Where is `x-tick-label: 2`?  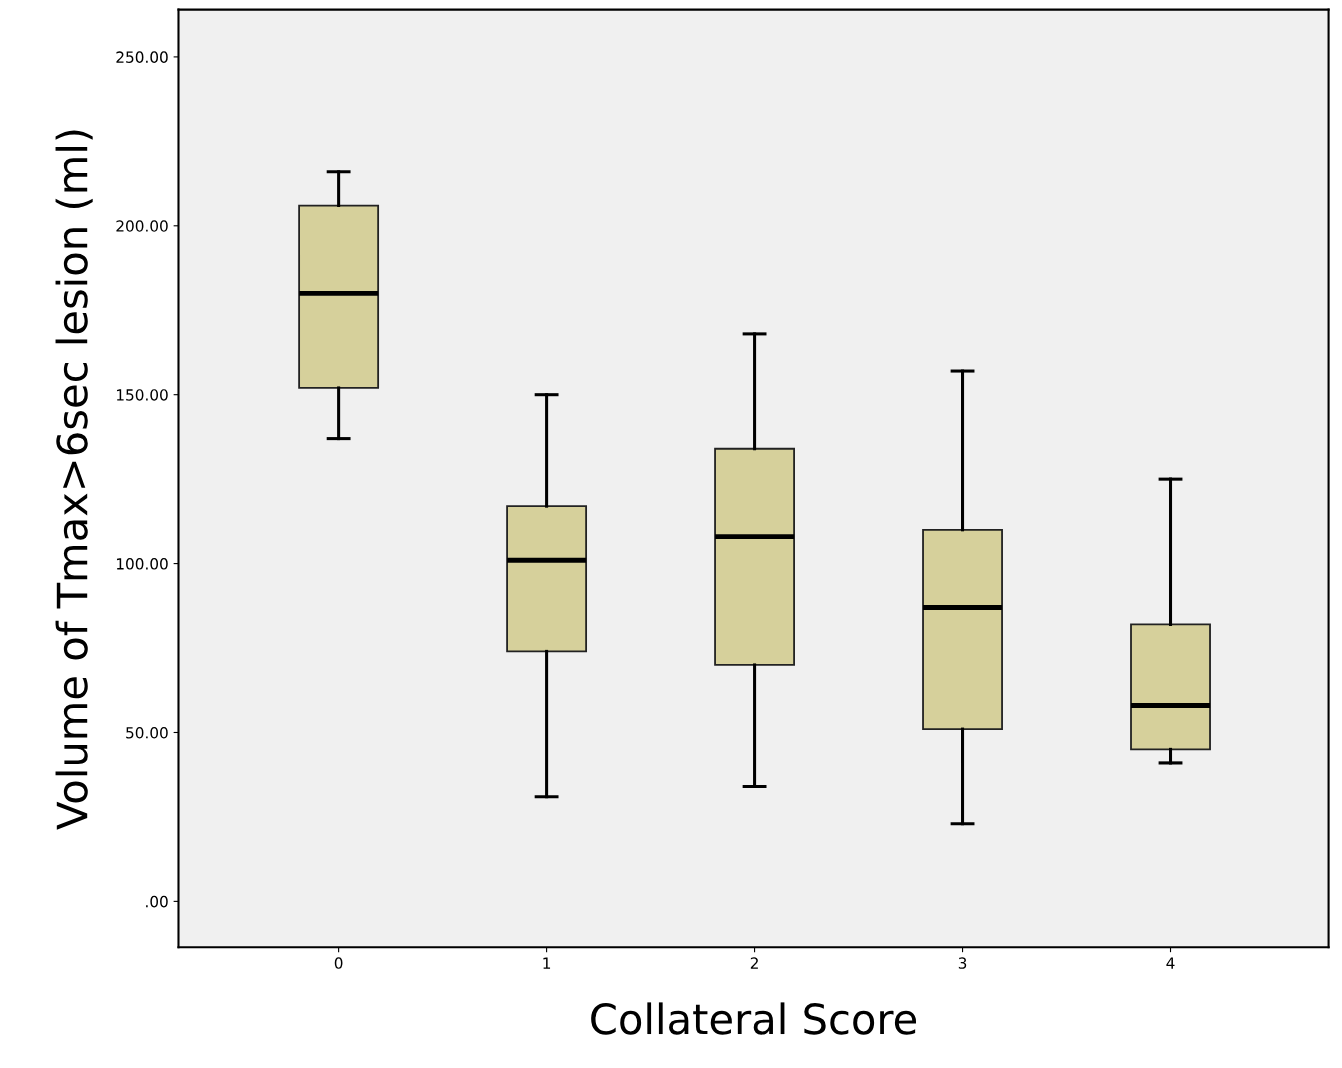 x-tick-label: 2 is located at coordinates (754, 963).